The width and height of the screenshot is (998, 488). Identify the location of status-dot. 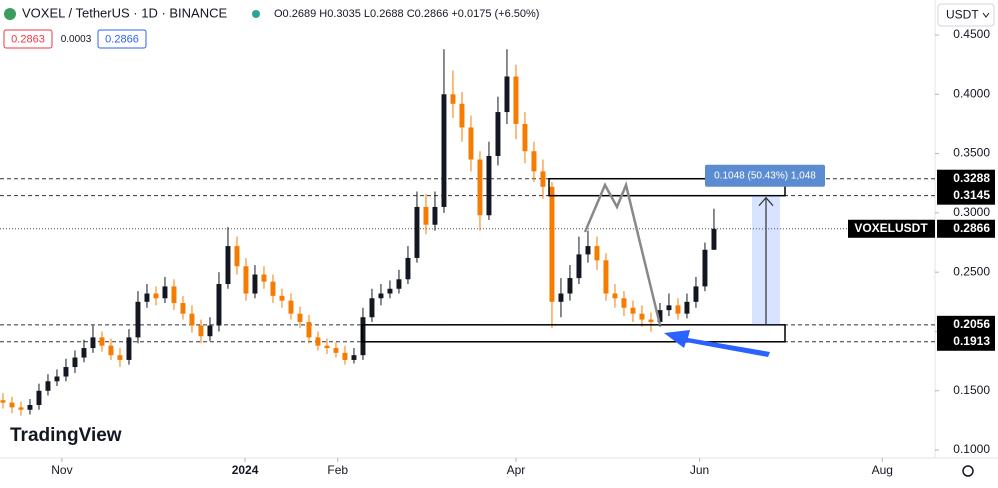
(256, 14).